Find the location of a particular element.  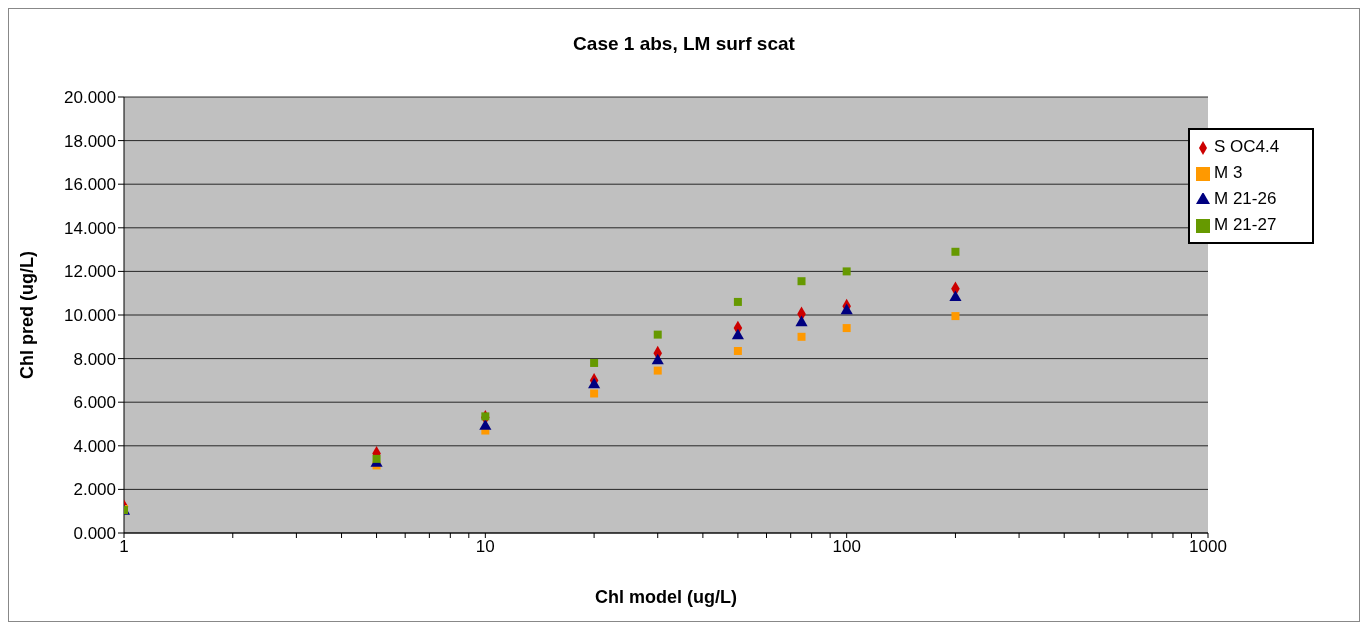

y-axis-title: Chl pred (ug/L) is located at coordinates (27, 315).